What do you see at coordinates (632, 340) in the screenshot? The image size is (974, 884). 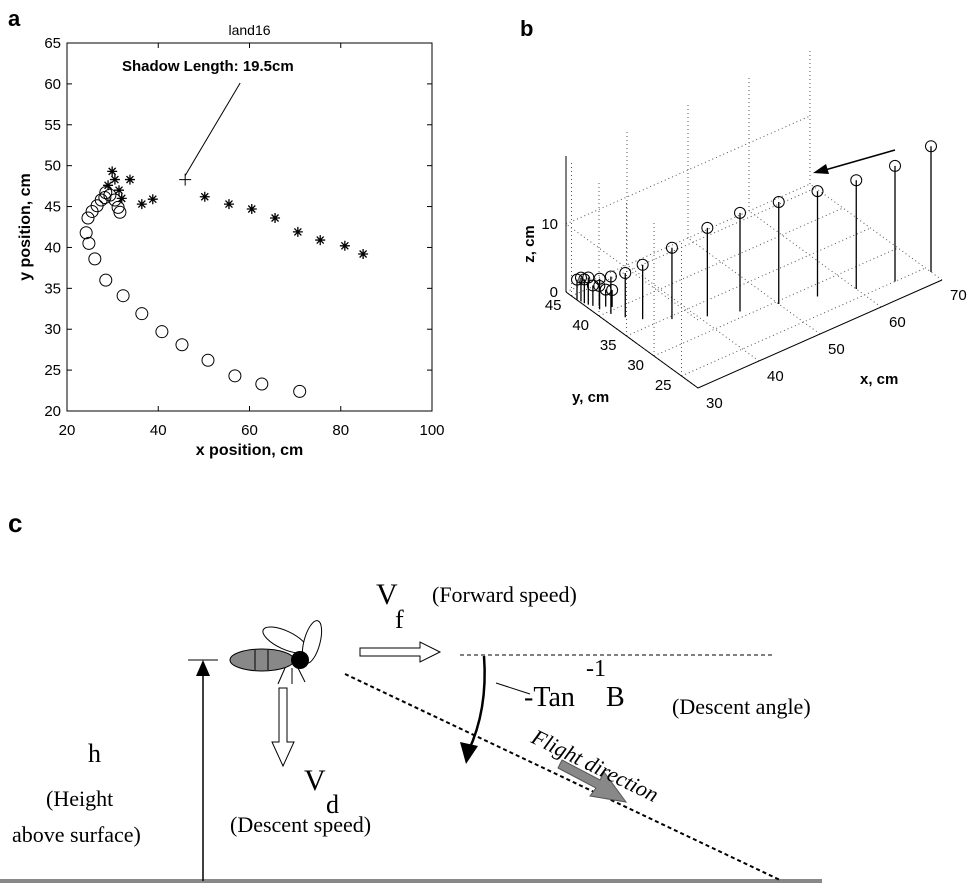 I see `y-axis` at bounding box center [632, 340].